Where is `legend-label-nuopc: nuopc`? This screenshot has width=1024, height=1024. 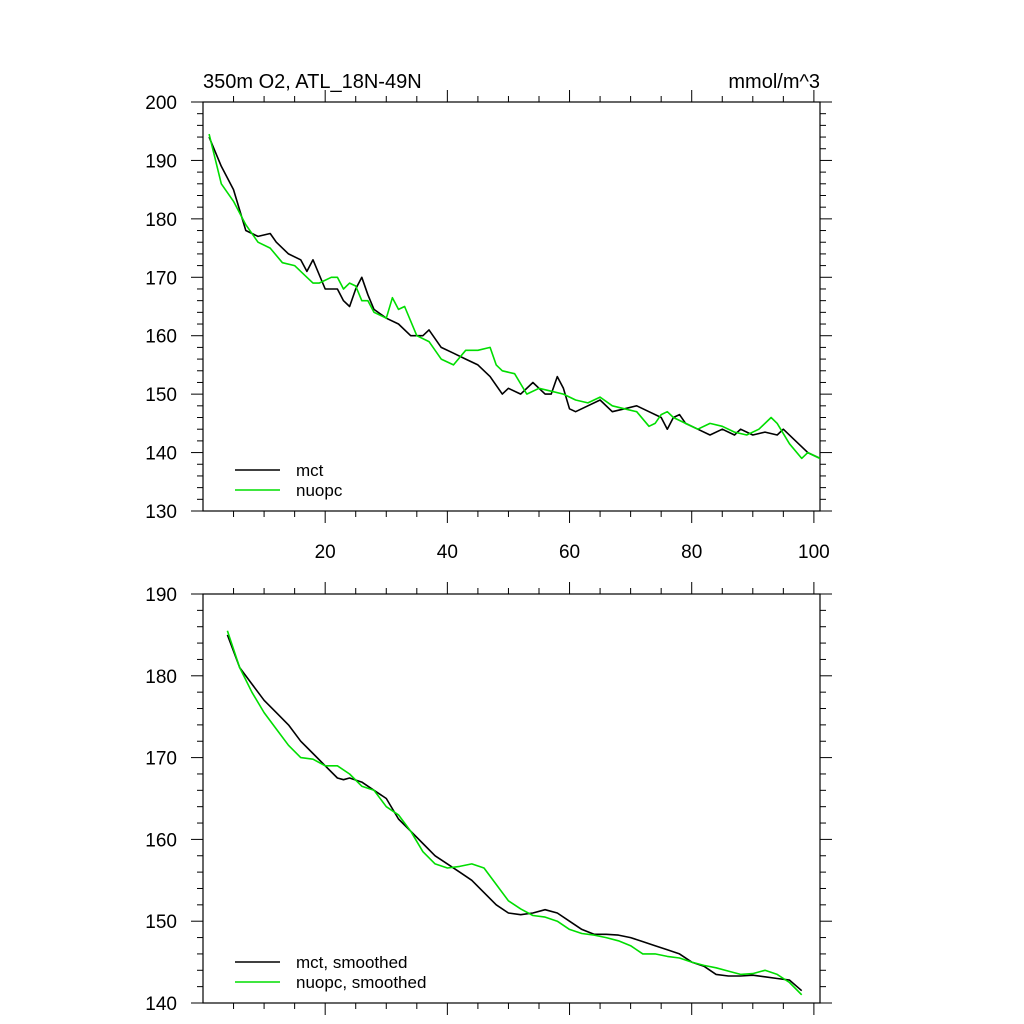
legend-label-nuopc: nuopc is located at coordinates (319, 490).